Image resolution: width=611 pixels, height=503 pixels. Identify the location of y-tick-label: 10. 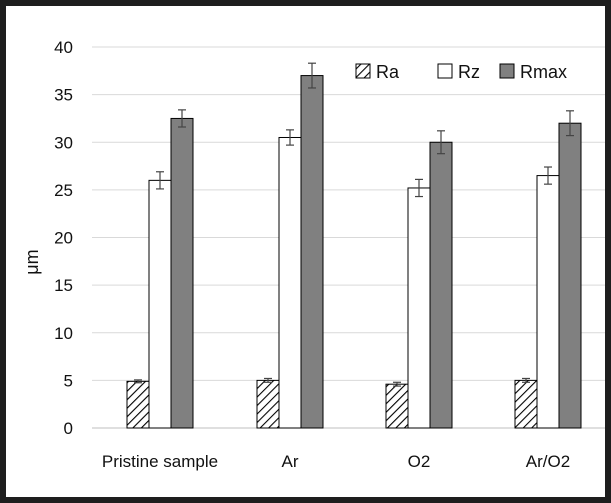
(63, 333).